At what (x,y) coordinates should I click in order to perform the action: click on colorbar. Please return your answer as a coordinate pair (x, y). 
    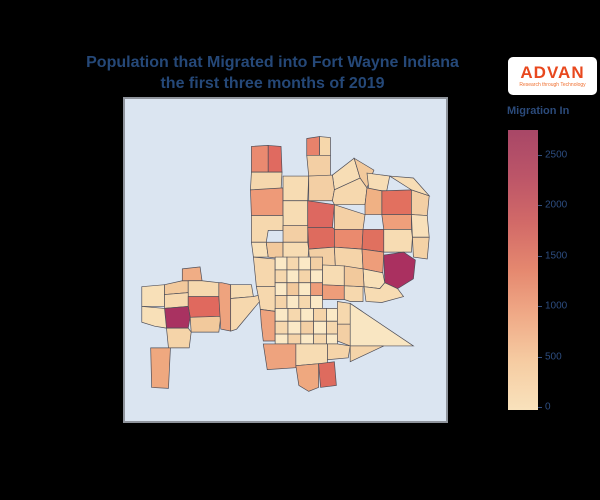
    Looking at the image, I should click on (523, 270).